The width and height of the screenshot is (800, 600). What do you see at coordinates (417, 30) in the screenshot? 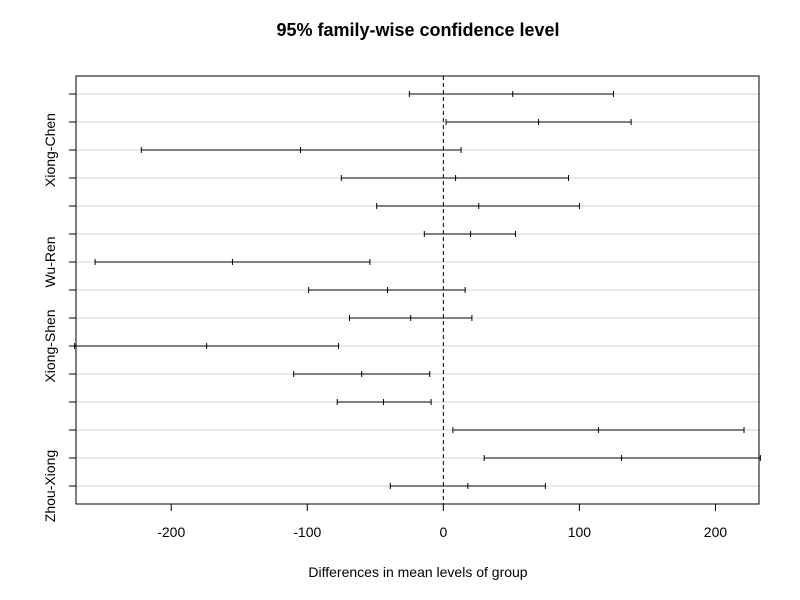
I see `chart-title: 95% family-wise confidence level` at bounding box center [417, 30].